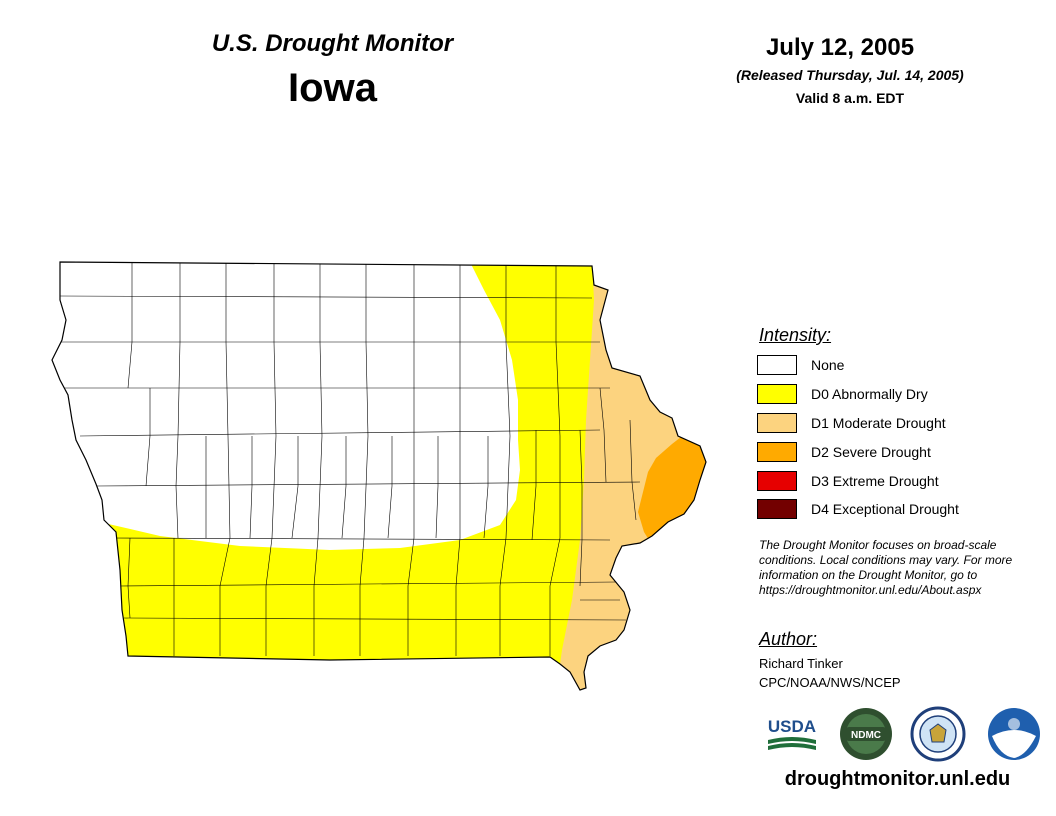 This screenshot has width=1056, height=816. What do you see at coordinates (672, 482) in the screenshot?
I see `d2-region` at bounding box center [672, 482].